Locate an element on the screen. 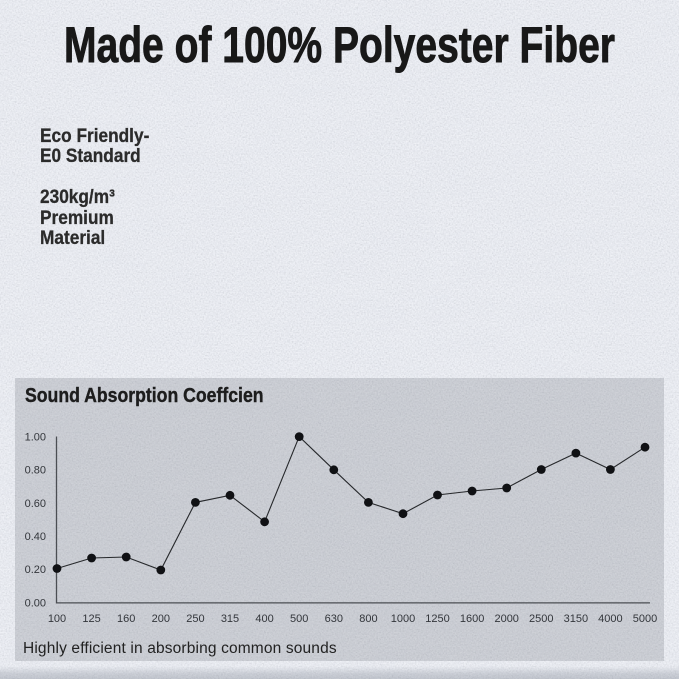 The height and width of the screenshot is (679, 679). svg-text: 500 is located at coordinates (299, 619).